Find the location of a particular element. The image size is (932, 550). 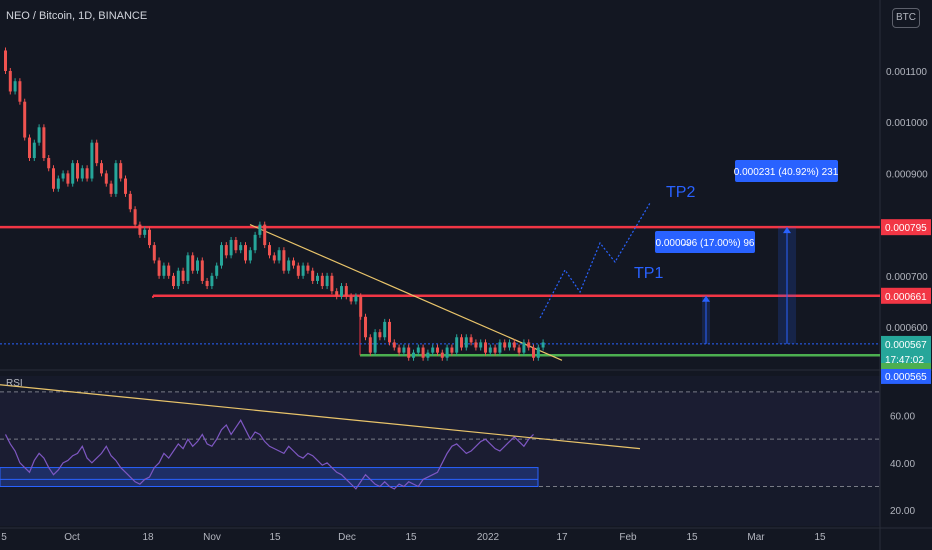

tp1-label: TP1 is located at coordinates (648, 273).